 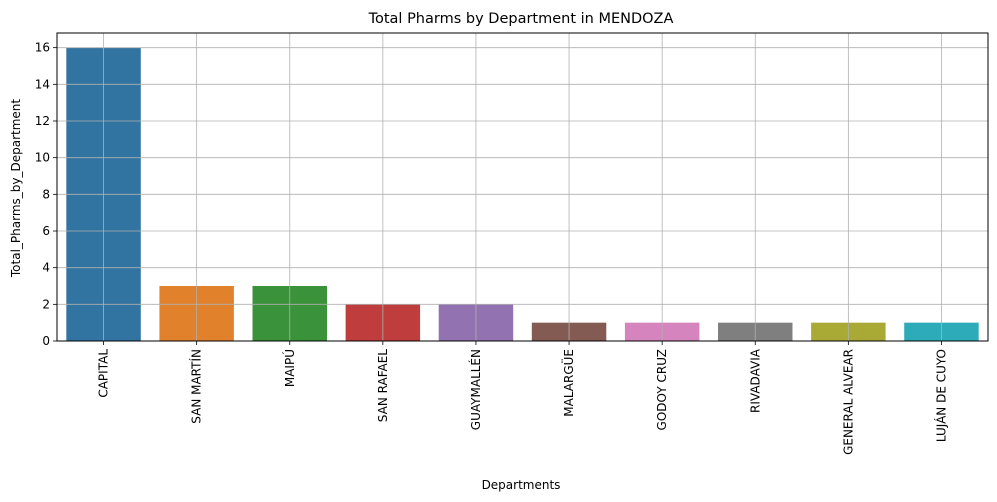 I want to click on x-tick-label: GENERAL ALVEAR, so click(x=848, y=402).